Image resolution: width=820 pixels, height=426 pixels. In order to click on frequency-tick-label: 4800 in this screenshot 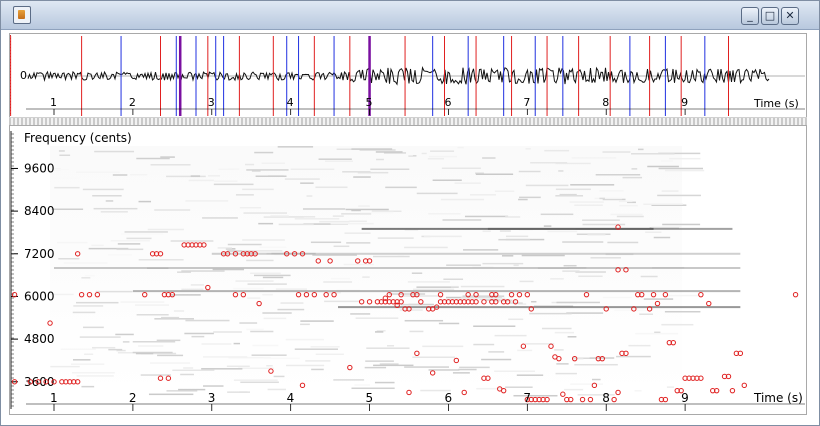, I will do `click(39, 339)`.